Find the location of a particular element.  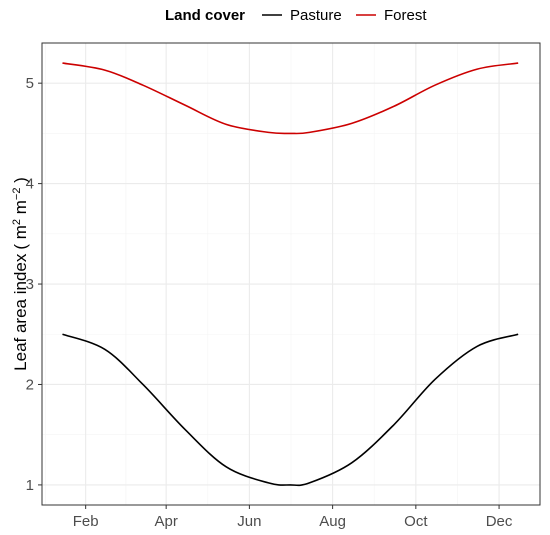

legend: Land cover Pasture Forest is located at coordinates (296, 15).